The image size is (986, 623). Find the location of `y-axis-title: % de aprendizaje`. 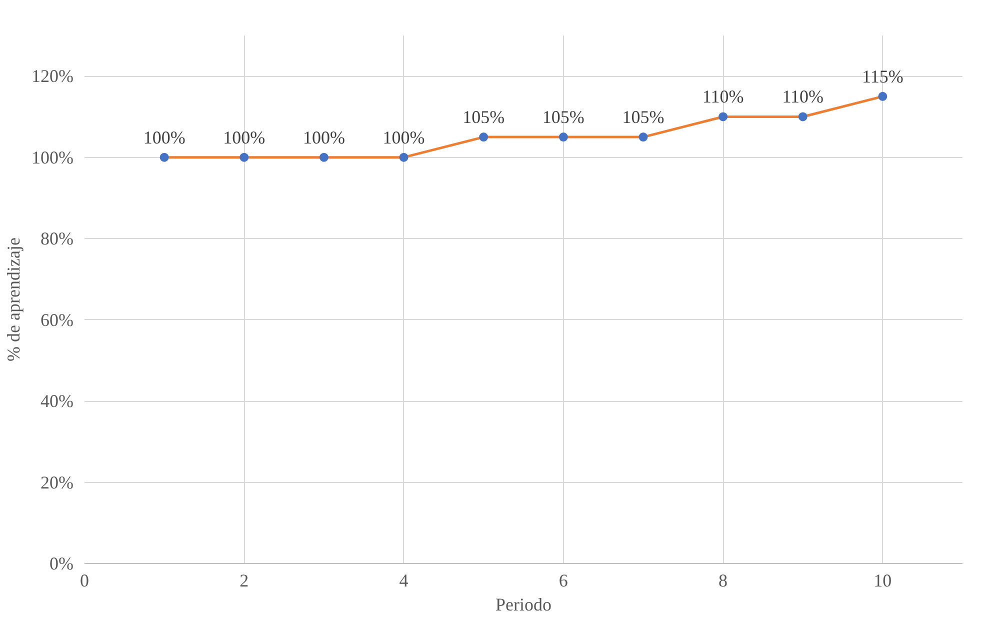

y-axis-title: % de aprendizaje is located at coordinates (14, 300).